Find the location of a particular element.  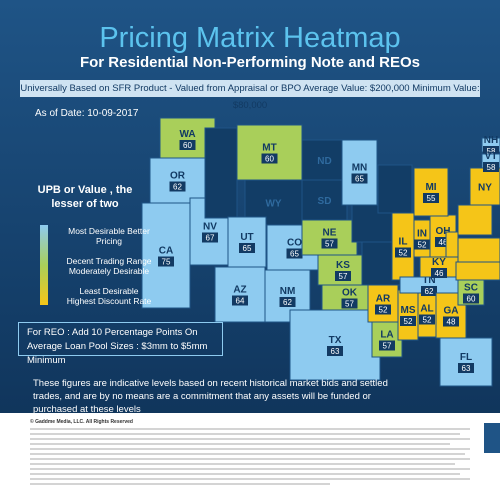

state-value: 46 is located at coordinates (443, 242).